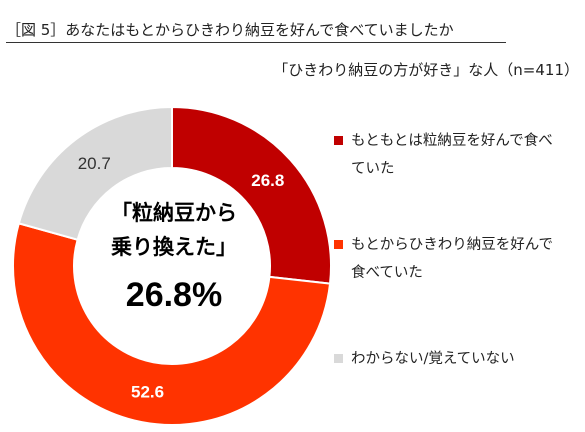 The width and height of the screenshot is (585, 432). What do you see at coordinates (147, 392) in the screenshot?
I see `slice-label-2: 52.6` at bounding box center [147, 392].